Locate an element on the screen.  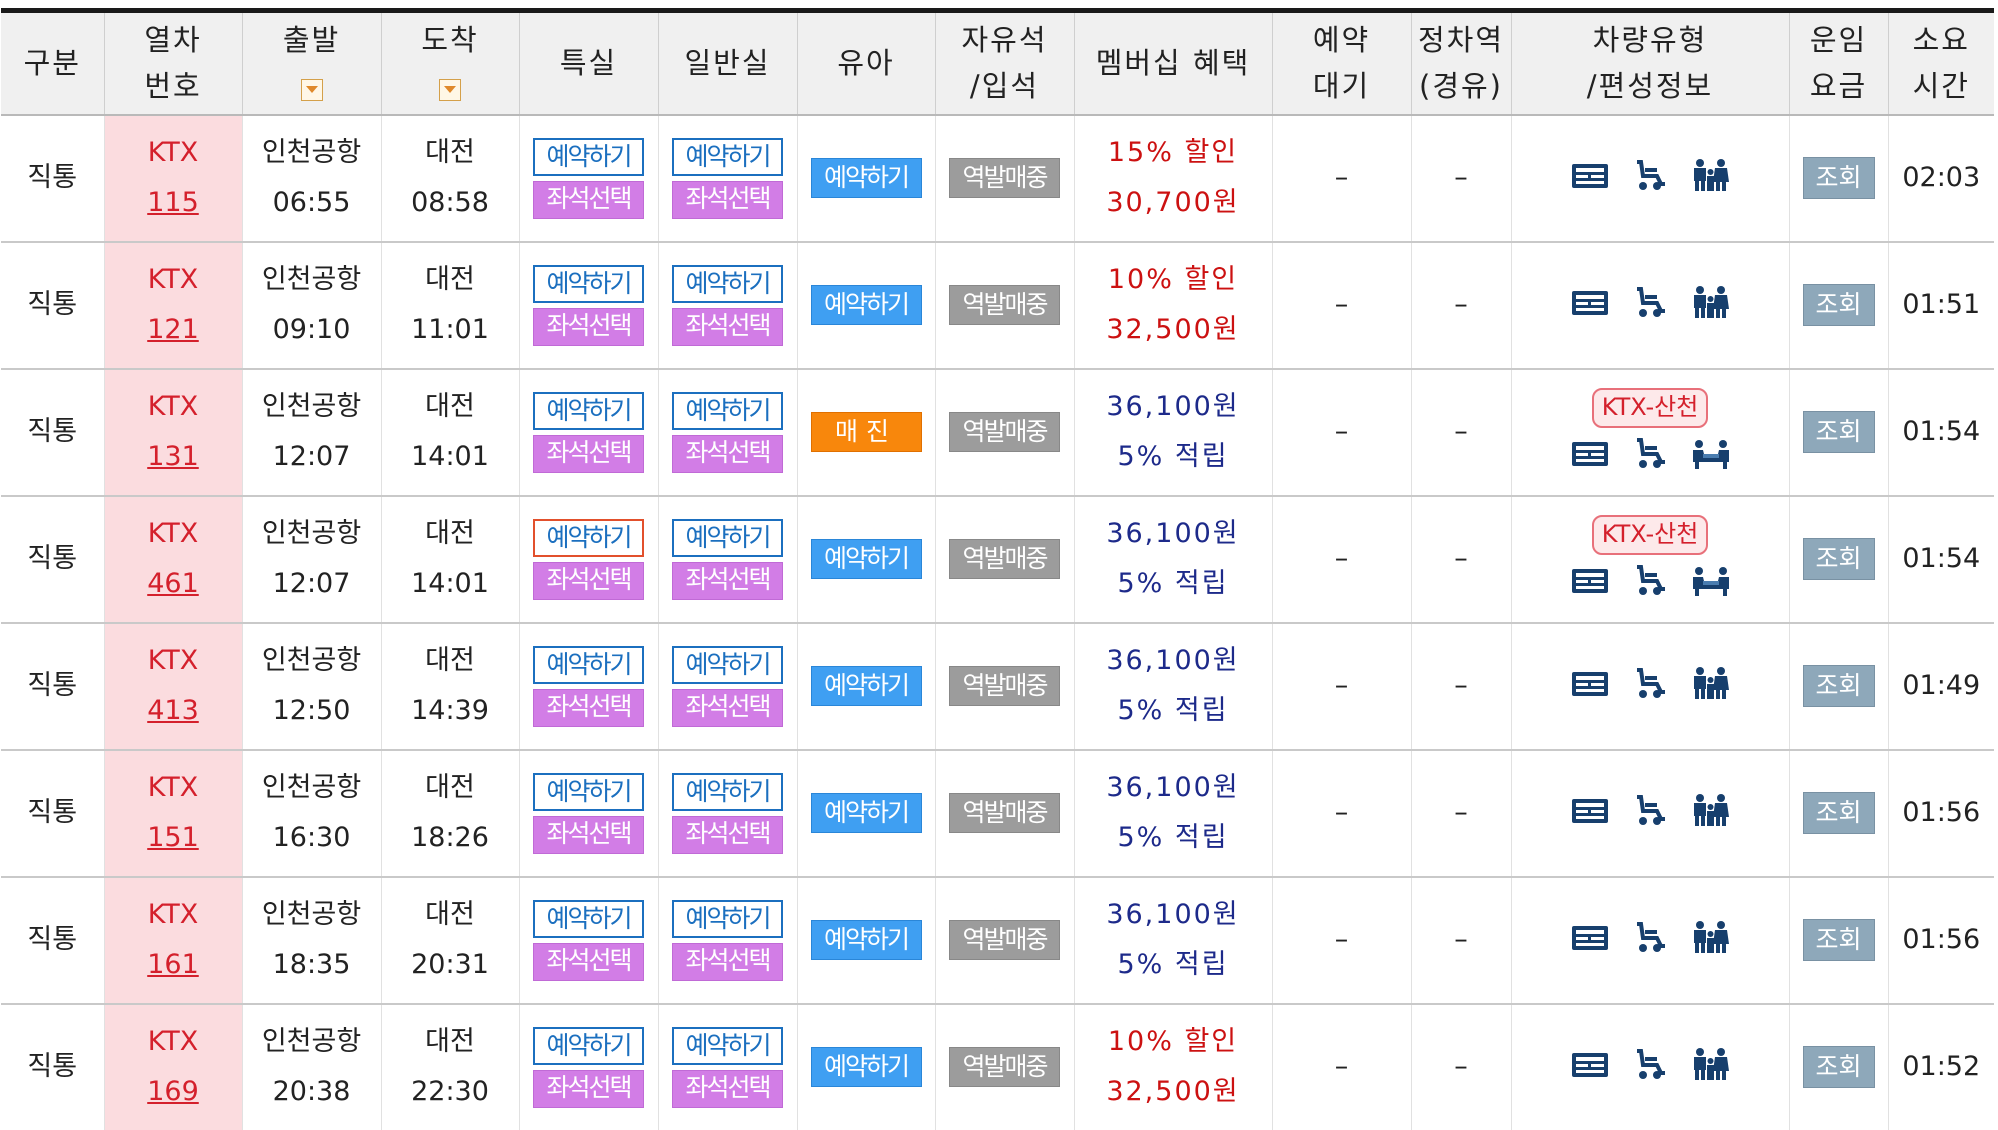
train-number-link: 169 is located at coordinates (173, 1091).